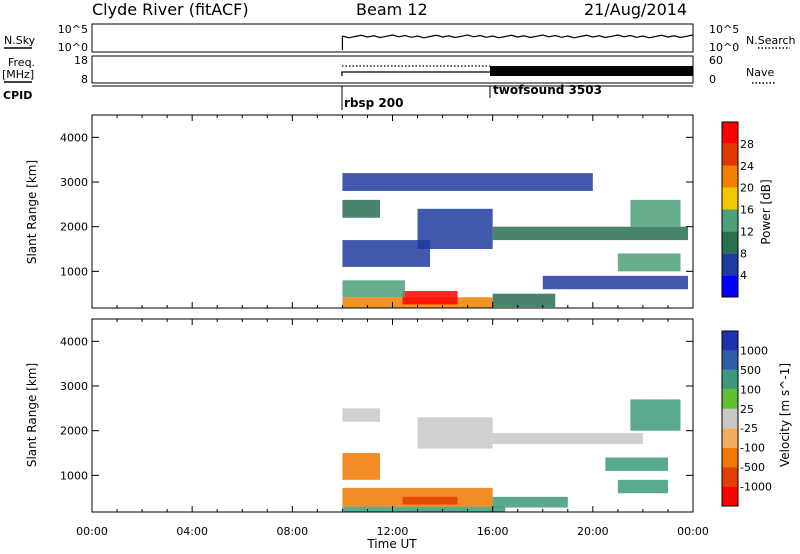  Describe the element at coordinates (511, 455) in the screenshot. I see `velocity-data-layer` at that location.